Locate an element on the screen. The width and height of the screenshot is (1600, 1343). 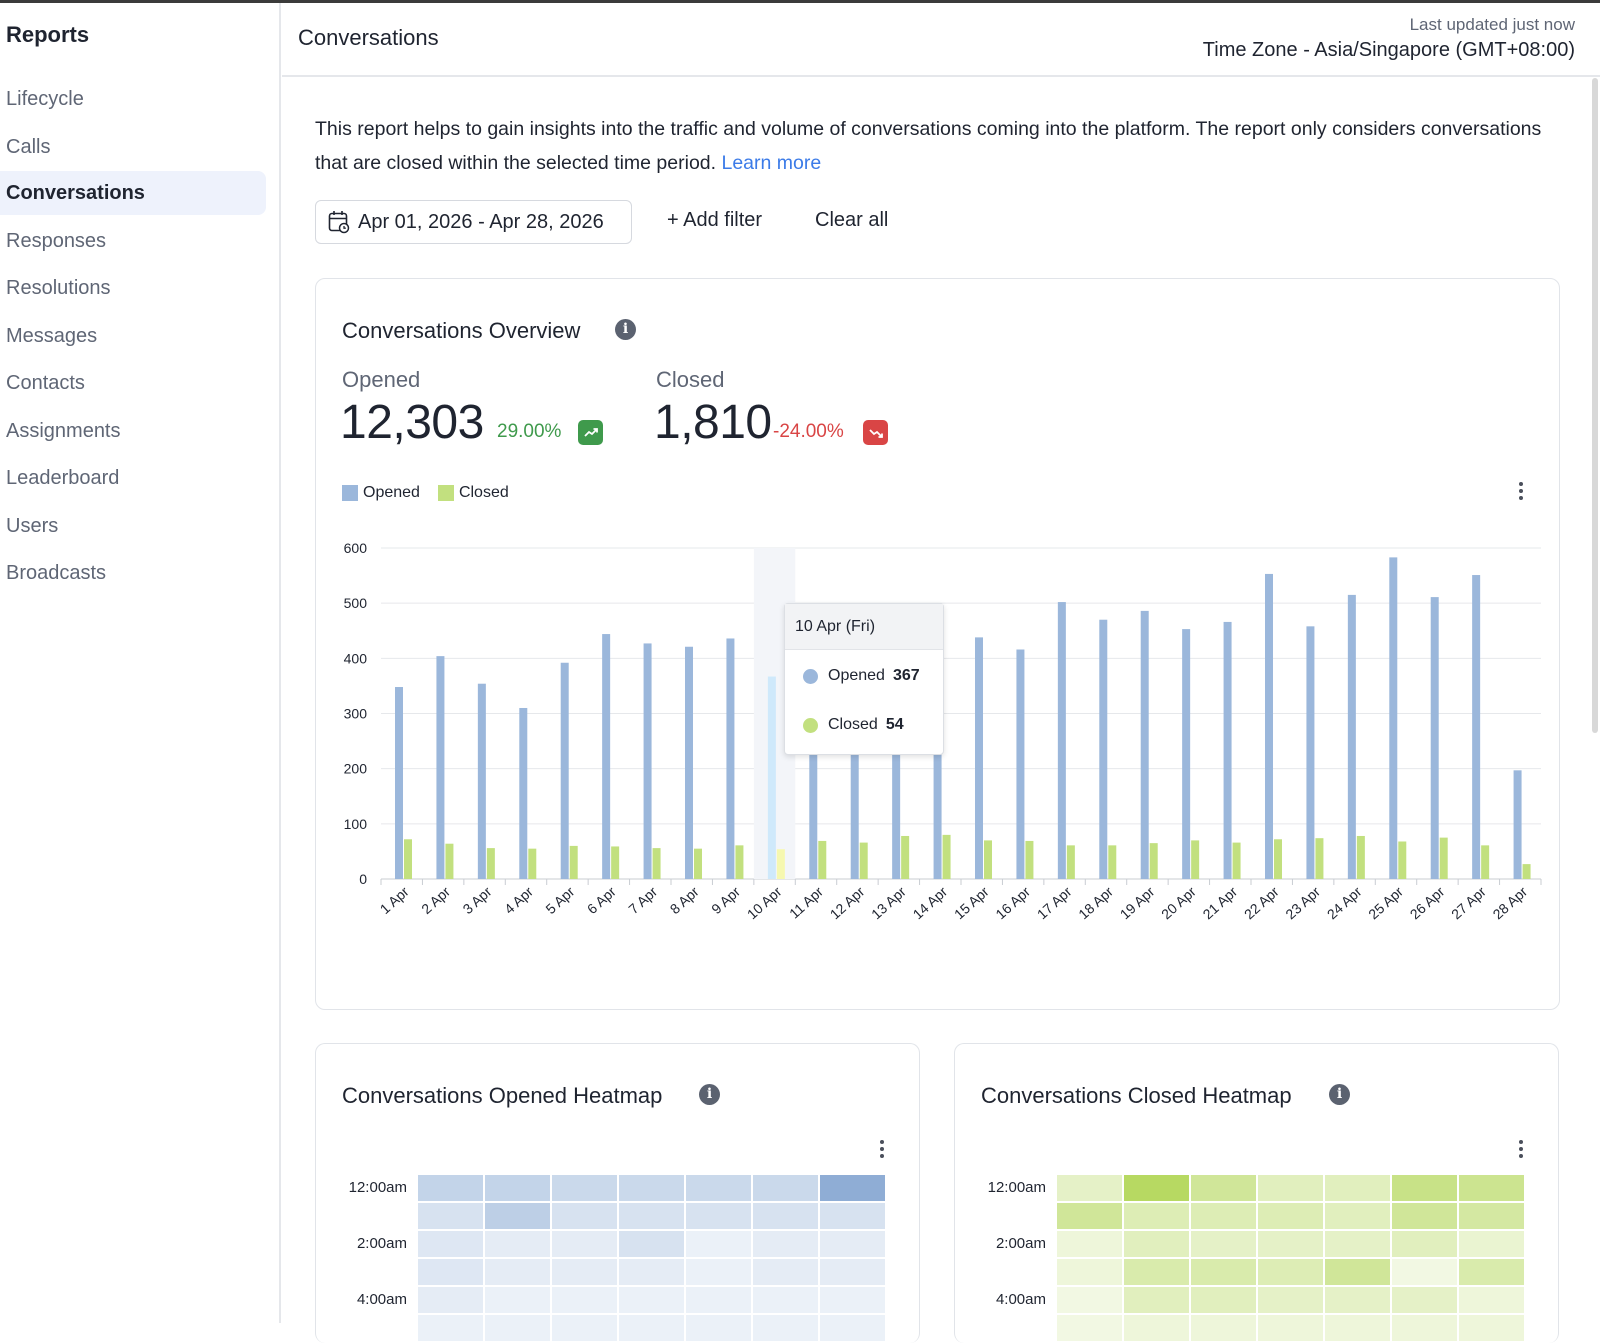
closed-heatmap-menu-icon is located at coordinates (1521, 1149).